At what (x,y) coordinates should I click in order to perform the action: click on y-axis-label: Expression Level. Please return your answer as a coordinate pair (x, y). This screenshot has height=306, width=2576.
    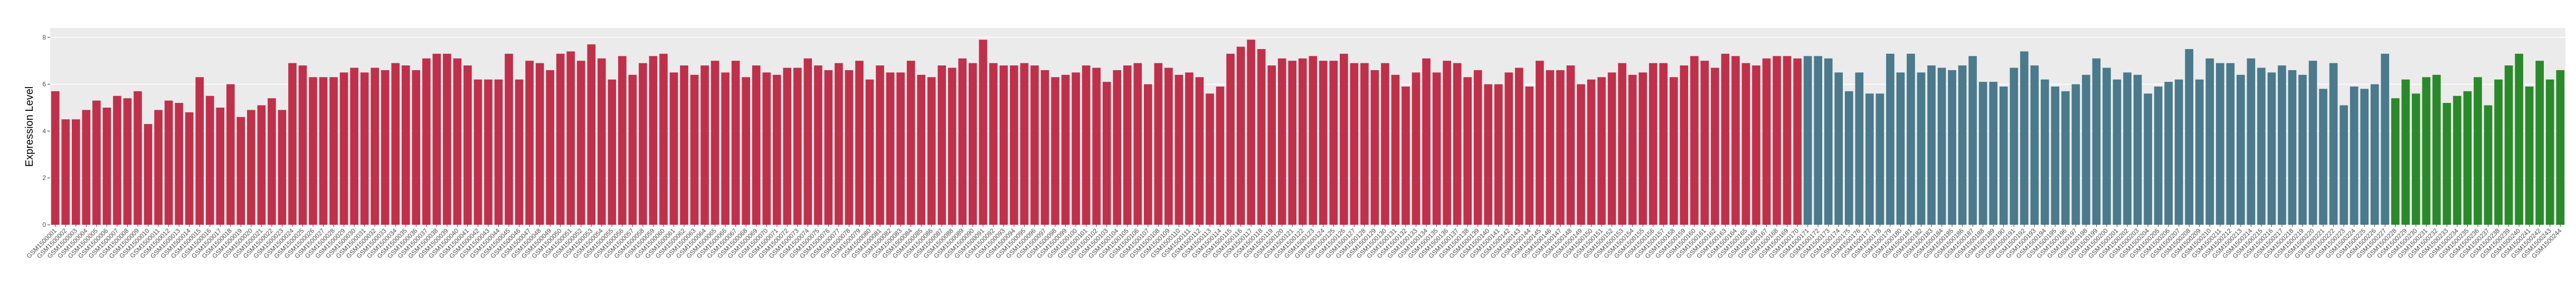
    Looking at the image, I should click on (29, 127).